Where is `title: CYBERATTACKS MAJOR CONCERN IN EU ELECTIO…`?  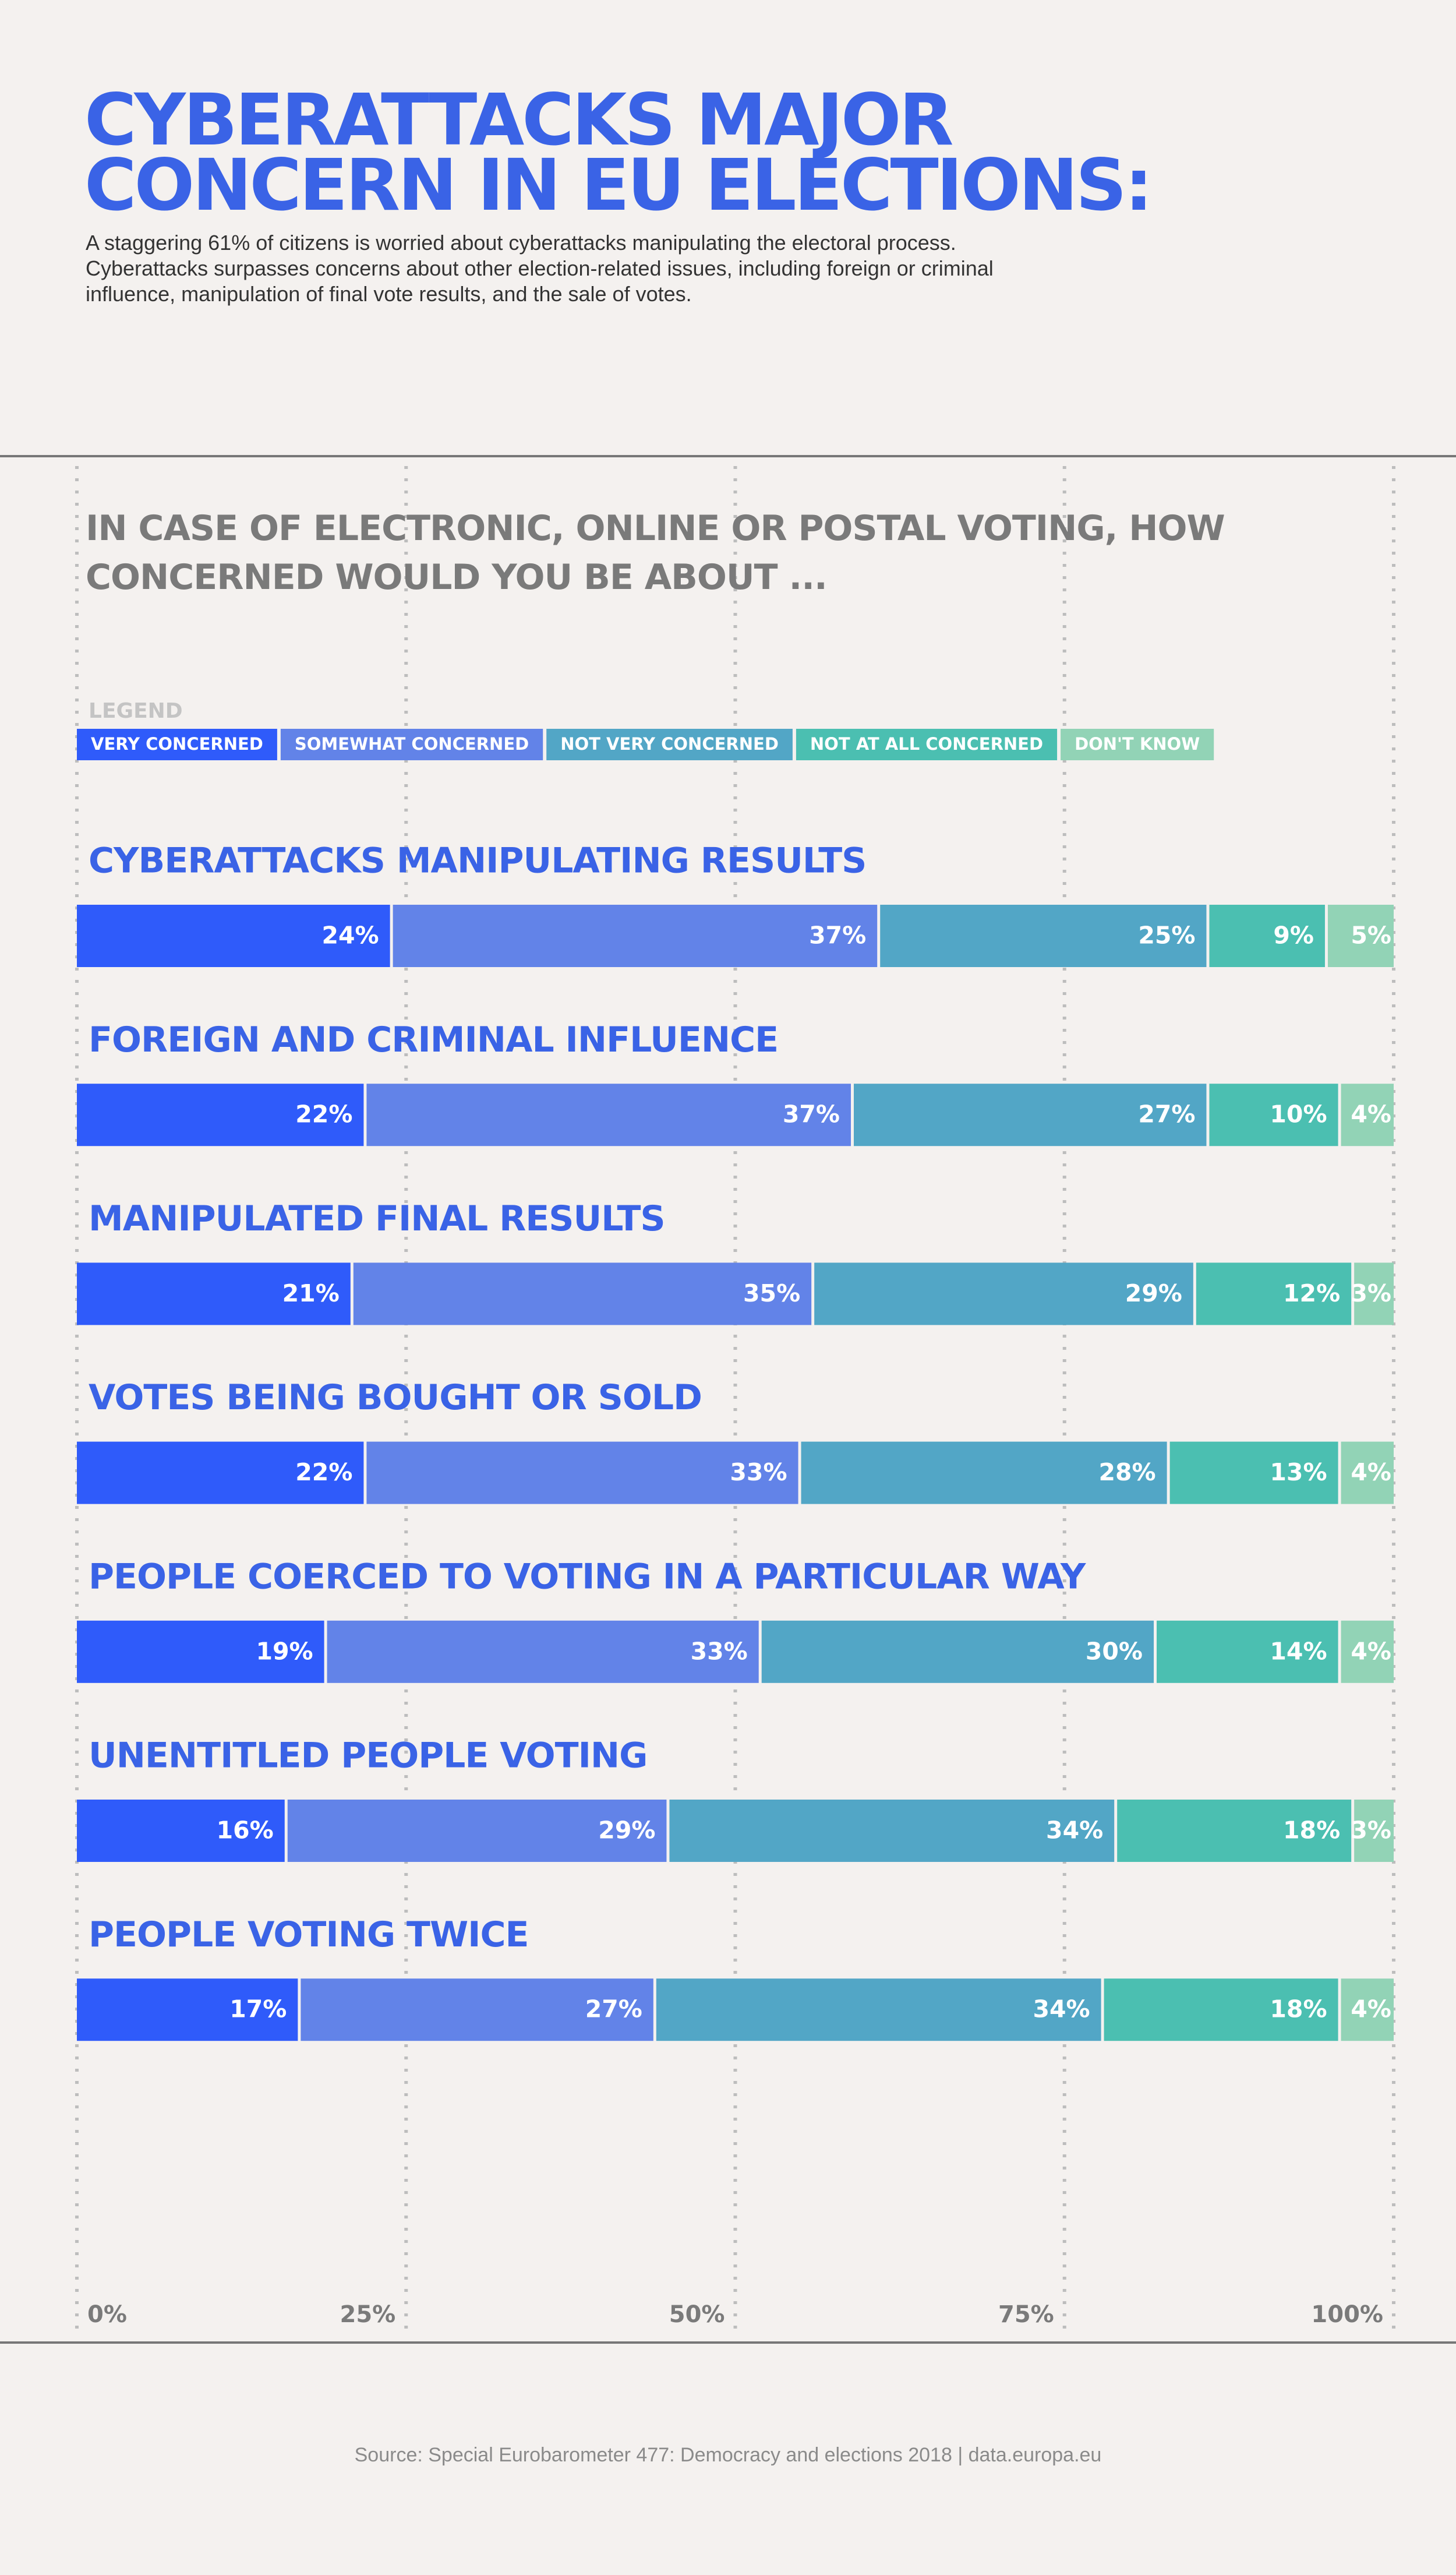
title: CYBERATTACKS MAJOR CONCERN IN EU ELECTIO… is located at coordinates (618, 153).